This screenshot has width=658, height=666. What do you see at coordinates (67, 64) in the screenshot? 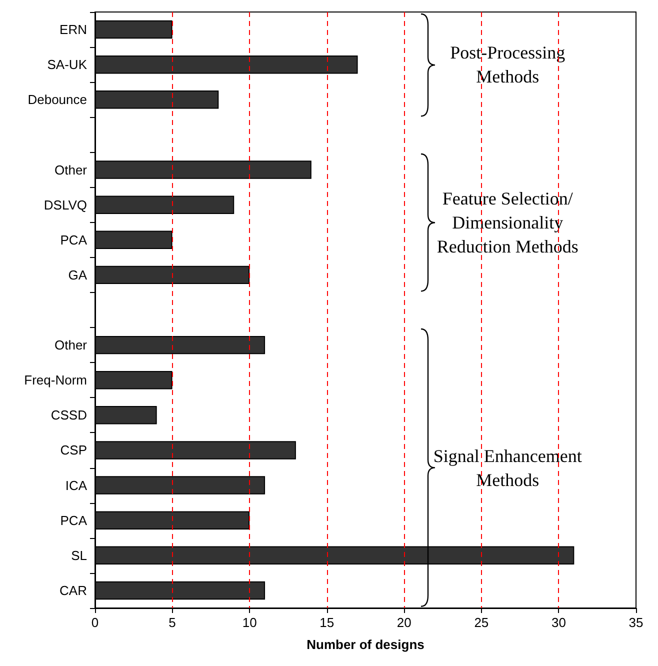
I see `y-tick-label: SA-UK` at bounding box center [67, 64].